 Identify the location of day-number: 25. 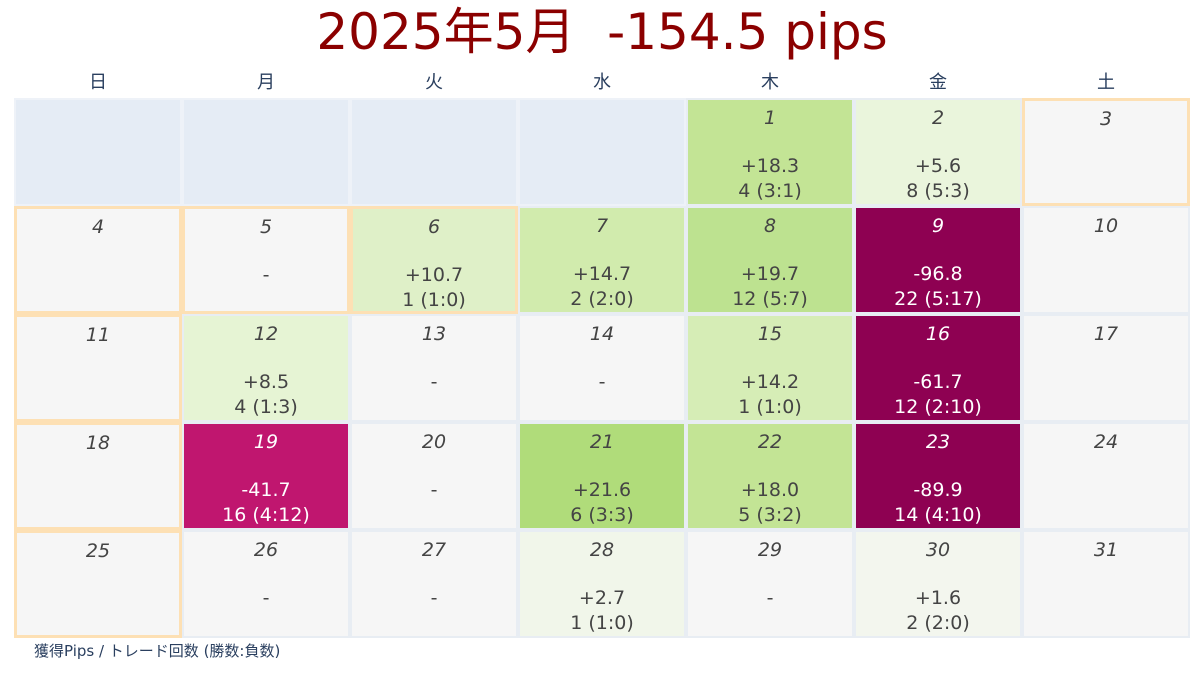
(98, 551).